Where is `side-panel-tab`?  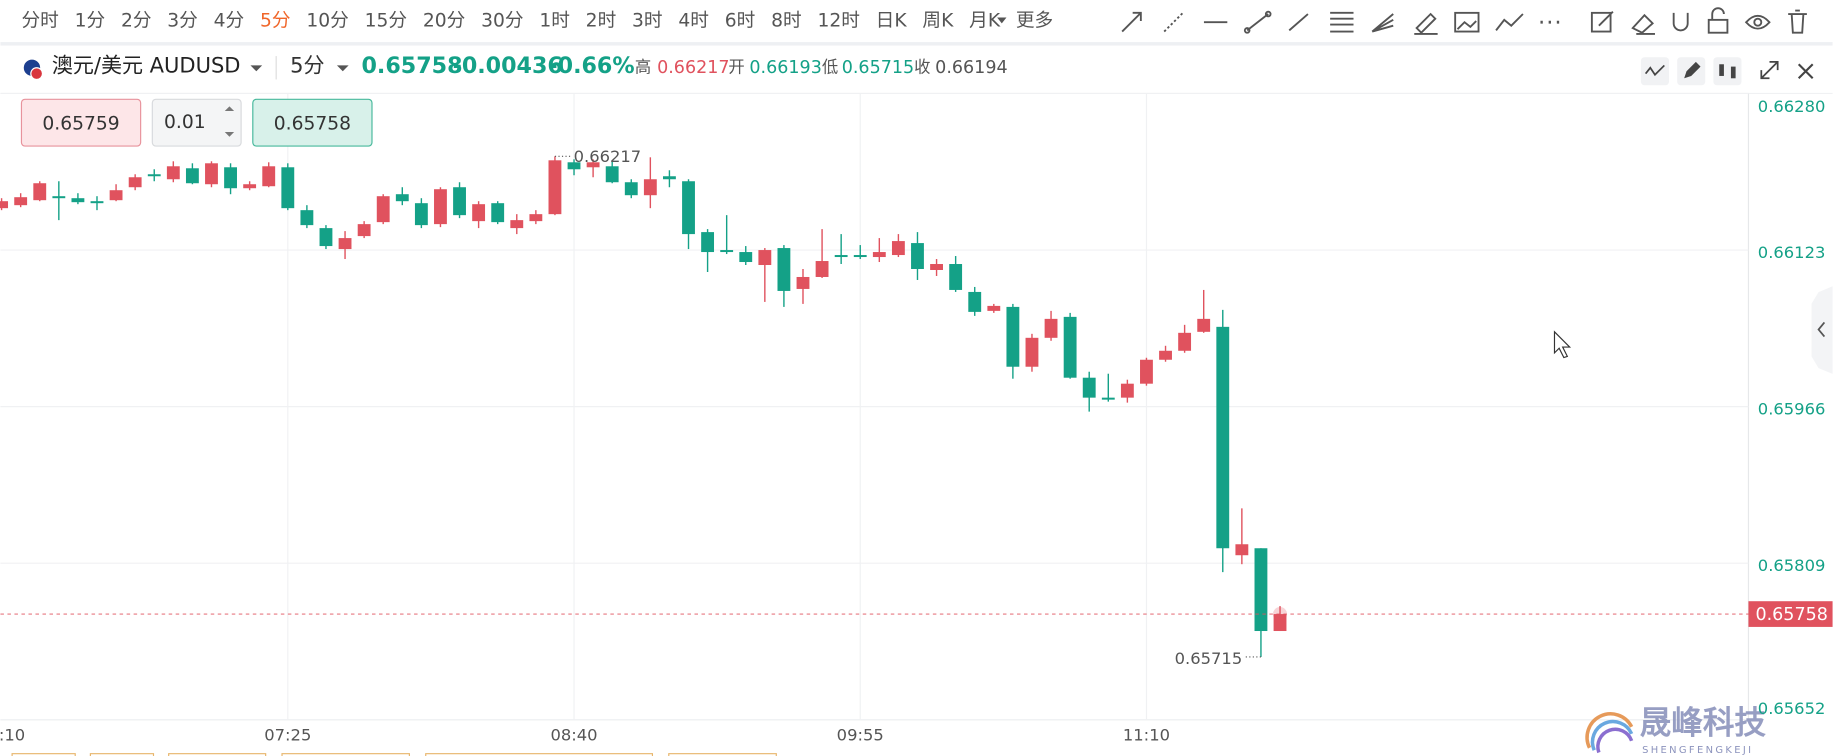 side-panel-tab is located at coordinates (1822, 330).